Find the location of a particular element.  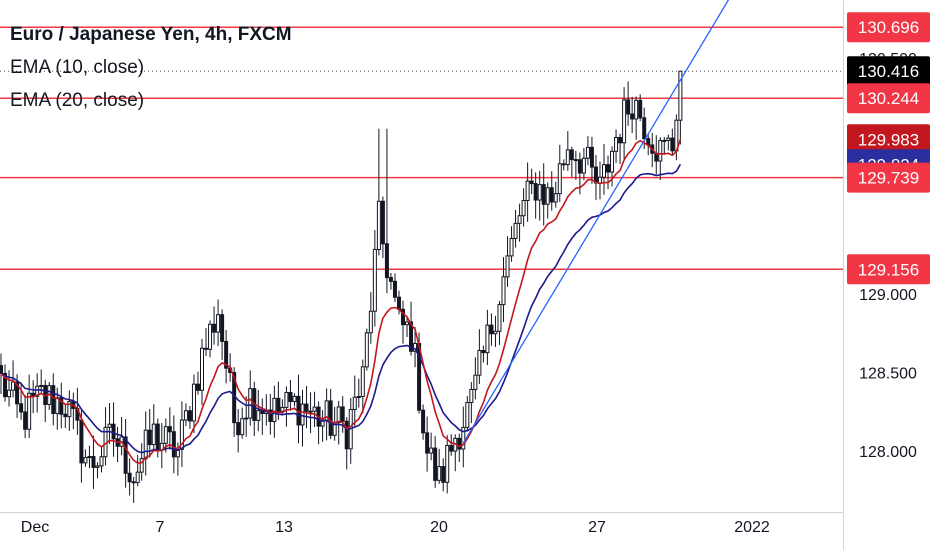

price-tag-label: 130.244 is located at coordinates (888, 98).